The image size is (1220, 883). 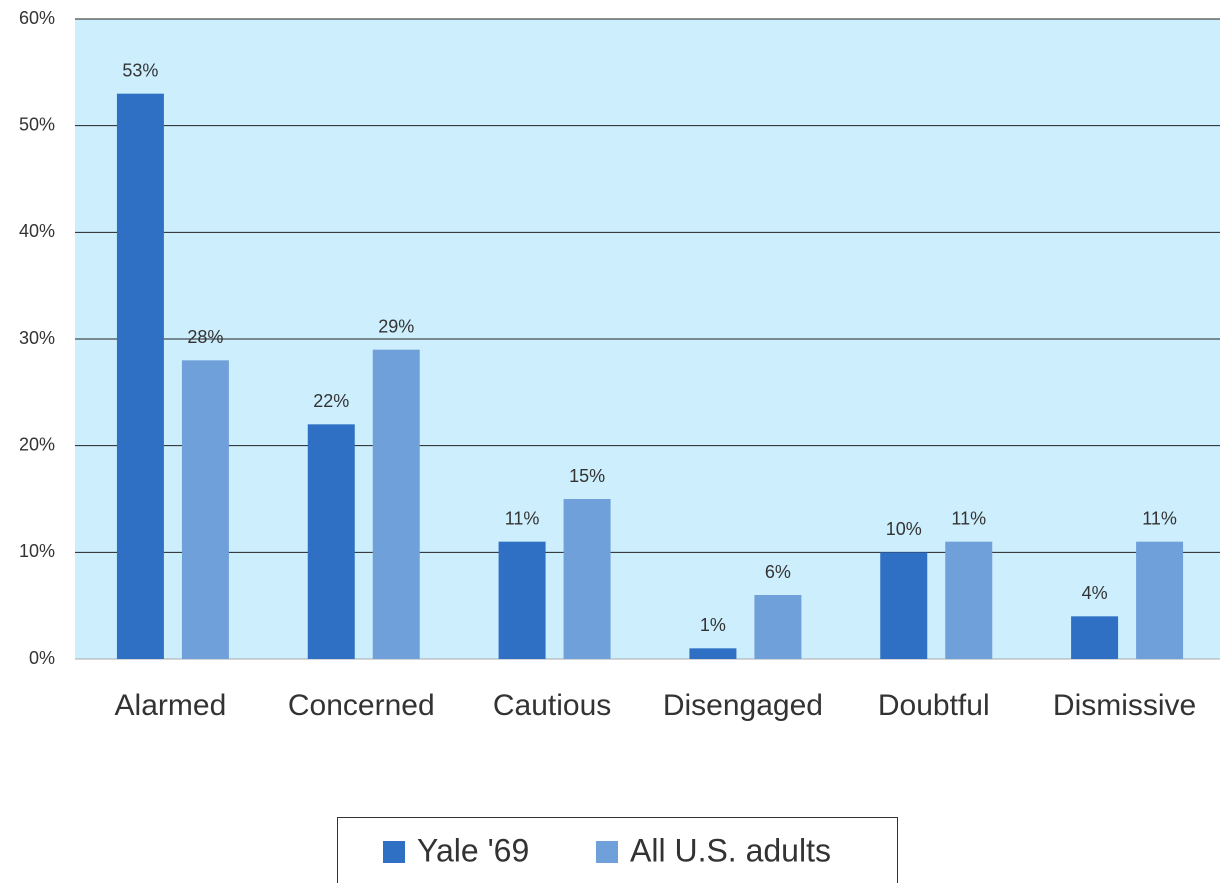 I want to click on legend-label: Yale '69, so click(x=473, y=850).